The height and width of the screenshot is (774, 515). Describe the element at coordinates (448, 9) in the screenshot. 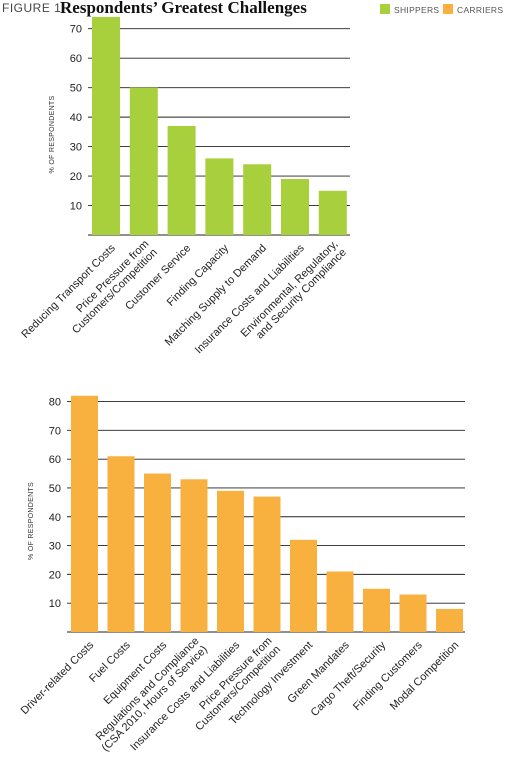

I see `legend-swatch-carriers` at that location.